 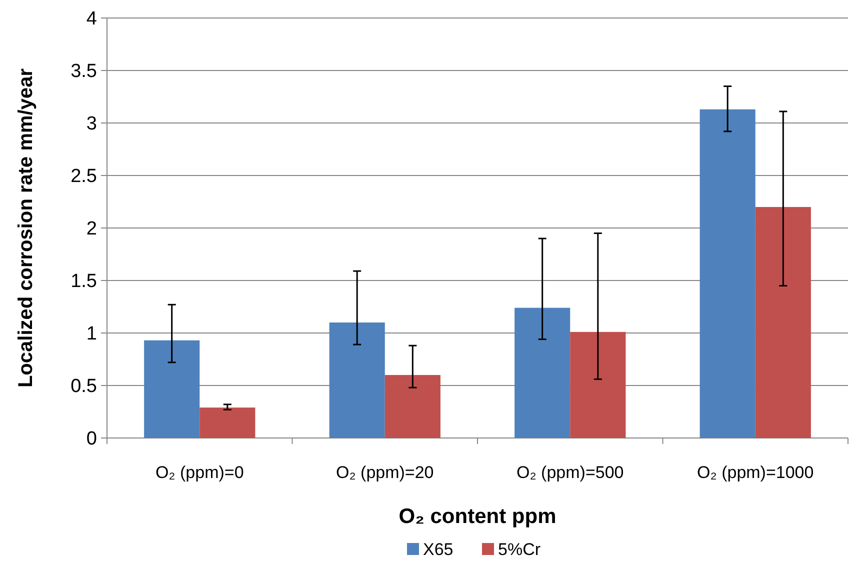 I want to click on y-tick-label: 0.5, so click(x=83, y=387).